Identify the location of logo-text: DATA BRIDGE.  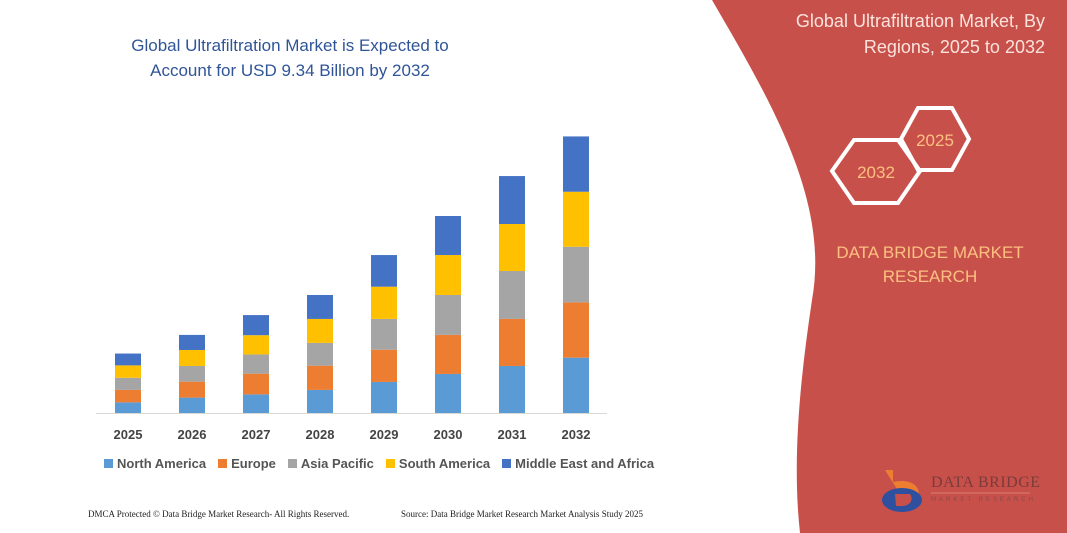
(986, 482).